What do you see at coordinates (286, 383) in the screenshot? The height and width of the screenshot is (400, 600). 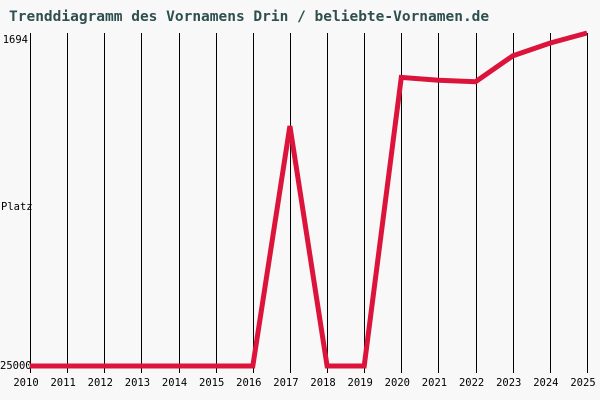 I see `x-axis-tick-label-2017: 2017` at bounding box center [286, 383].